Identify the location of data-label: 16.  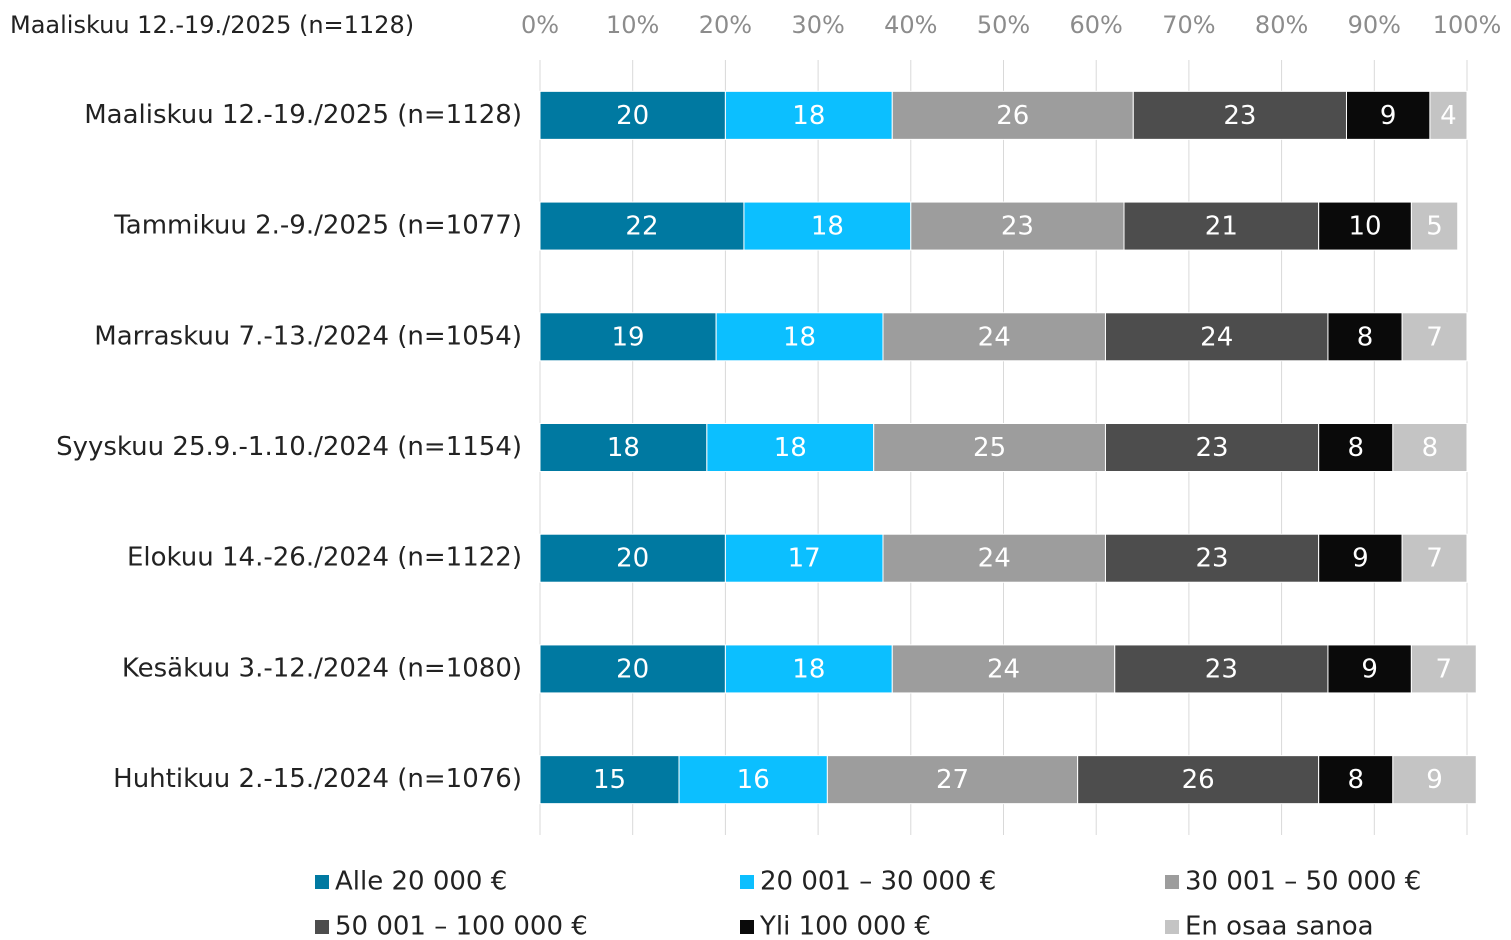
(753, 780).